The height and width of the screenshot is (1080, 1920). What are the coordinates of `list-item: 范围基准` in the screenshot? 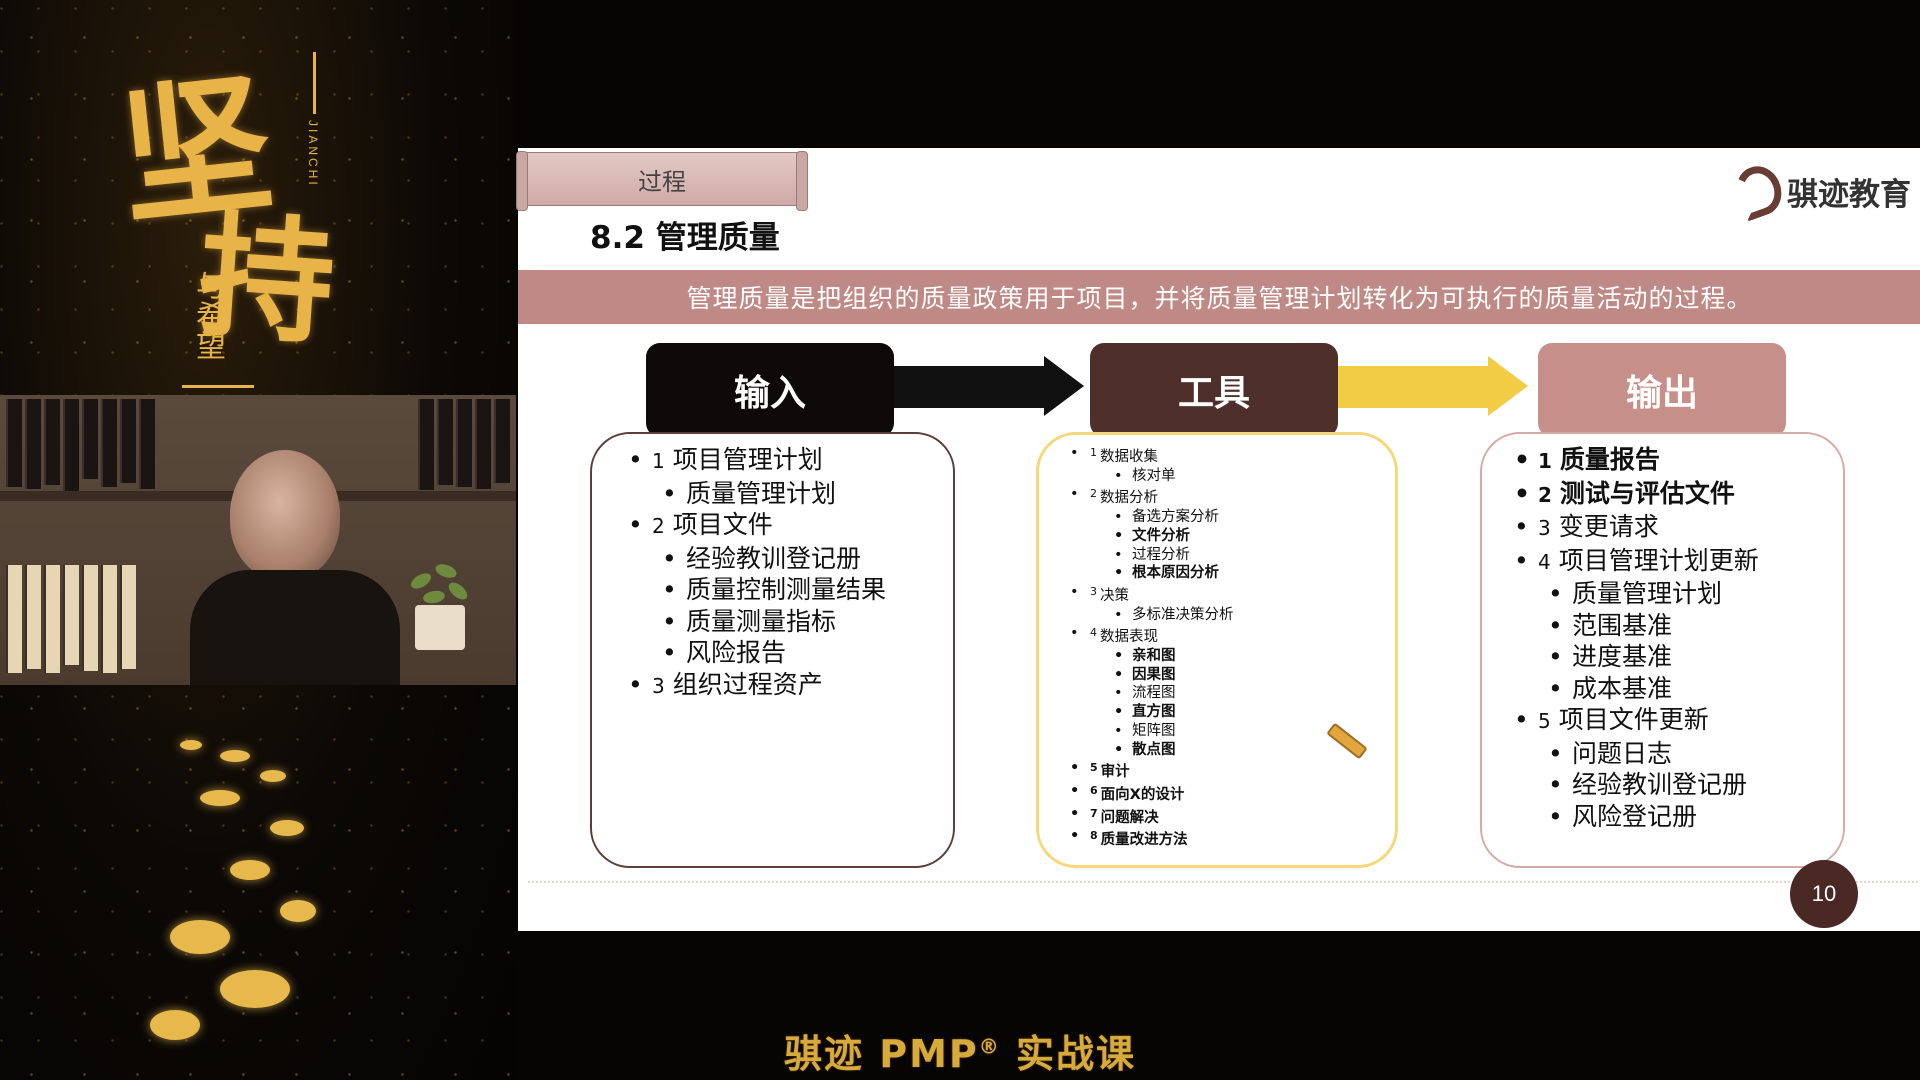 It's located at (1648, 626).